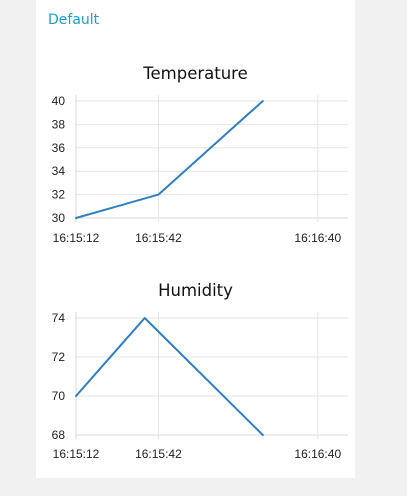  Describe the element at coordinates (59, 195) in the screenshot. I see `y-tick-label: 32` at that location.